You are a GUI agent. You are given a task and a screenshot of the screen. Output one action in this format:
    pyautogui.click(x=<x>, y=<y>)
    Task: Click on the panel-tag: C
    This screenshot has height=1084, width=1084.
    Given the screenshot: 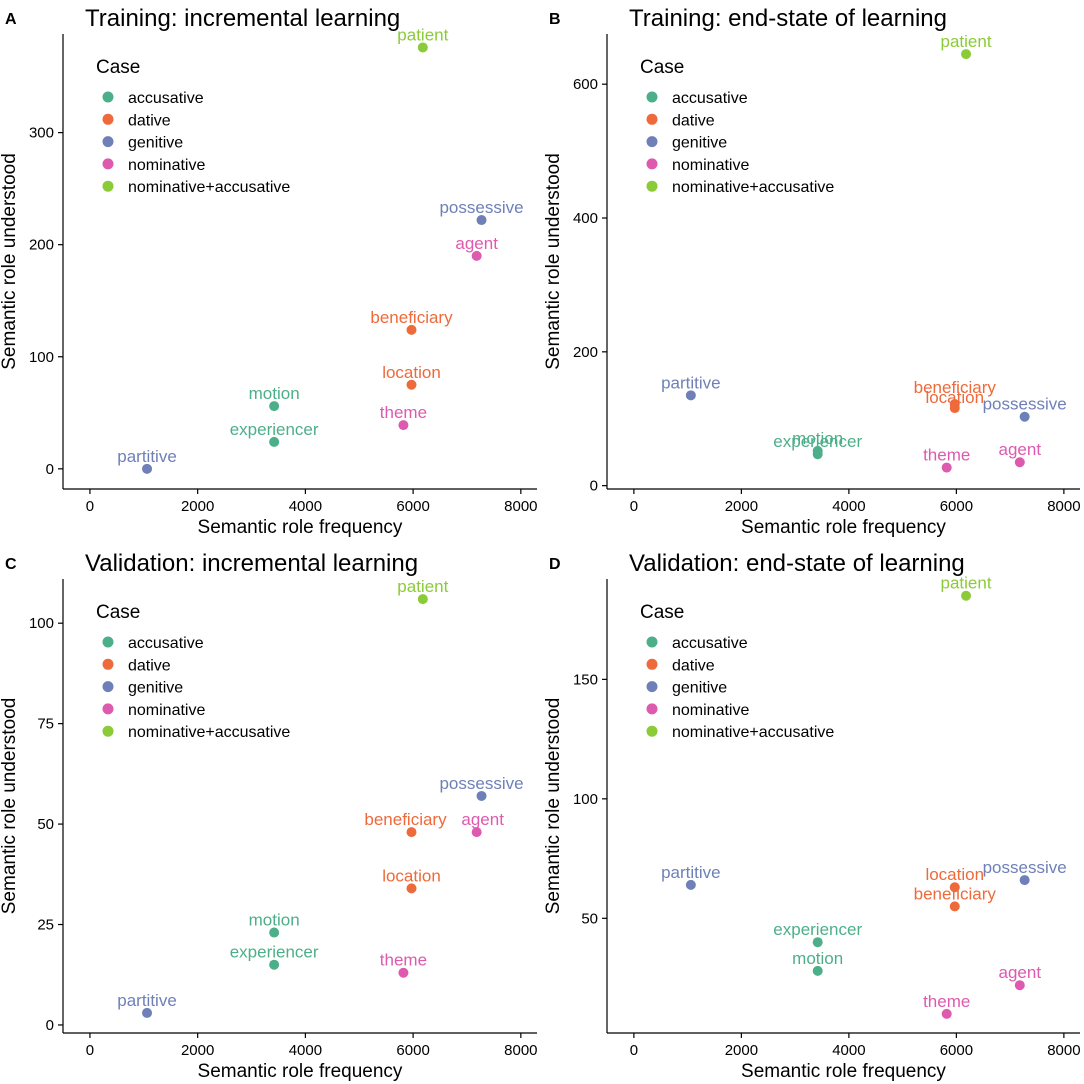 What is the action you would take?
    pyautogui.click(x=11, y=564)
    